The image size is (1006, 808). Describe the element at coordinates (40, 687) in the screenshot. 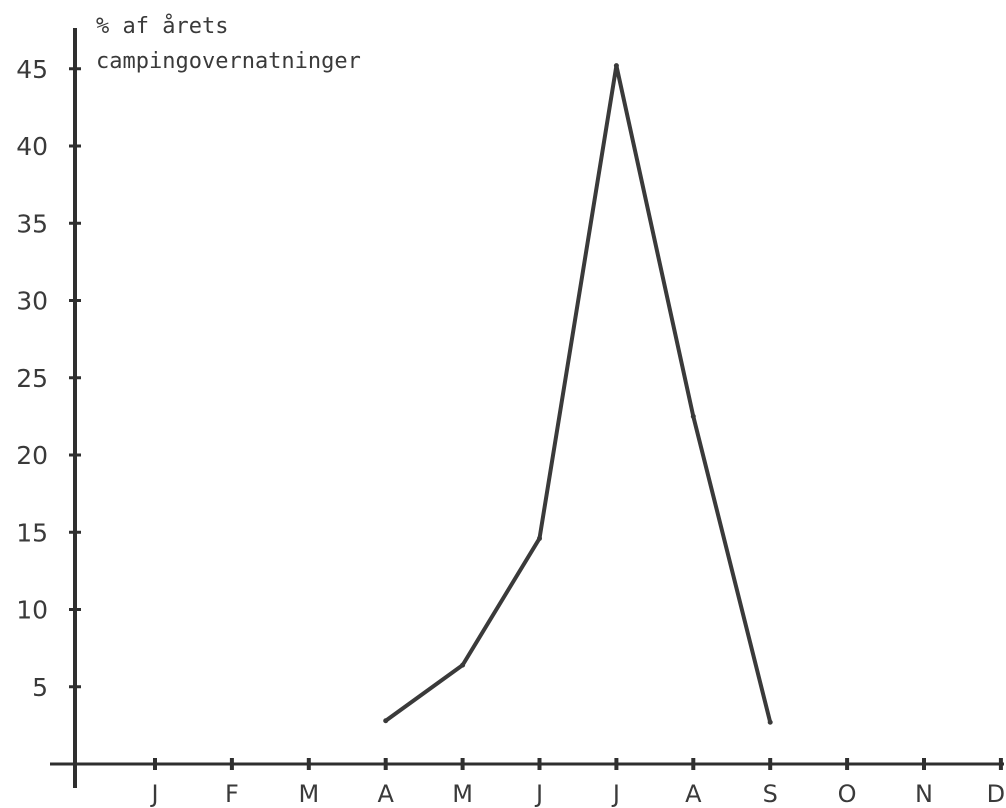

I see `y-tick-label: 5` at that location.